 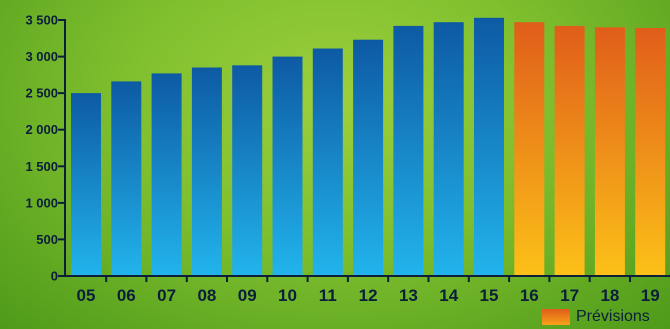 I want to click on x-tick-label-11: 11, so click(x=328, y=295).